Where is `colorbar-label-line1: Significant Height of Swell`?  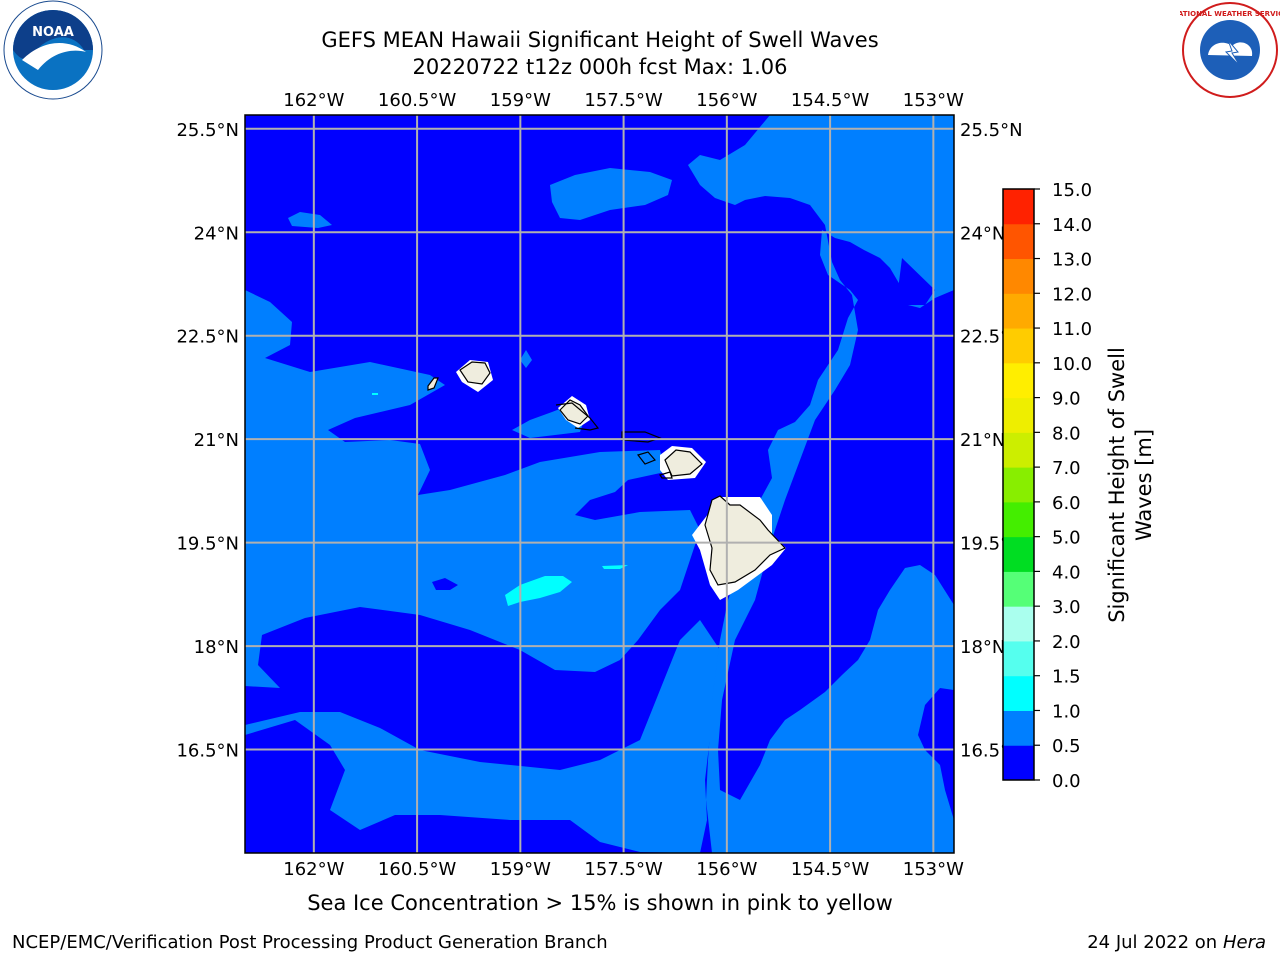 colorbar-label-line1: Significant Height of Swell is located at coordinates (1117, 485).